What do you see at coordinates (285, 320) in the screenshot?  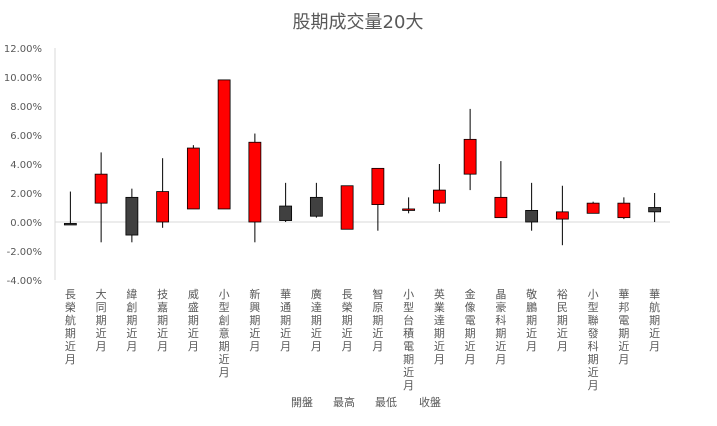 I see `x-tick-label: 華通期近月` at bounding box center [285, 320].